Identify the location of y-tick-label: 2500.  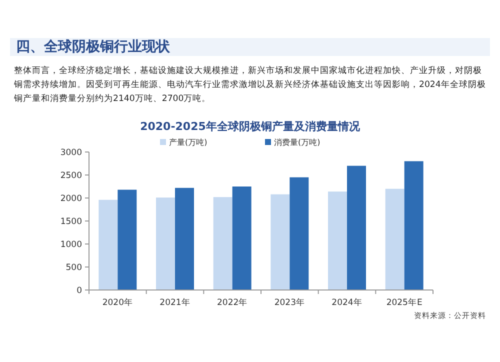
(71, 176).